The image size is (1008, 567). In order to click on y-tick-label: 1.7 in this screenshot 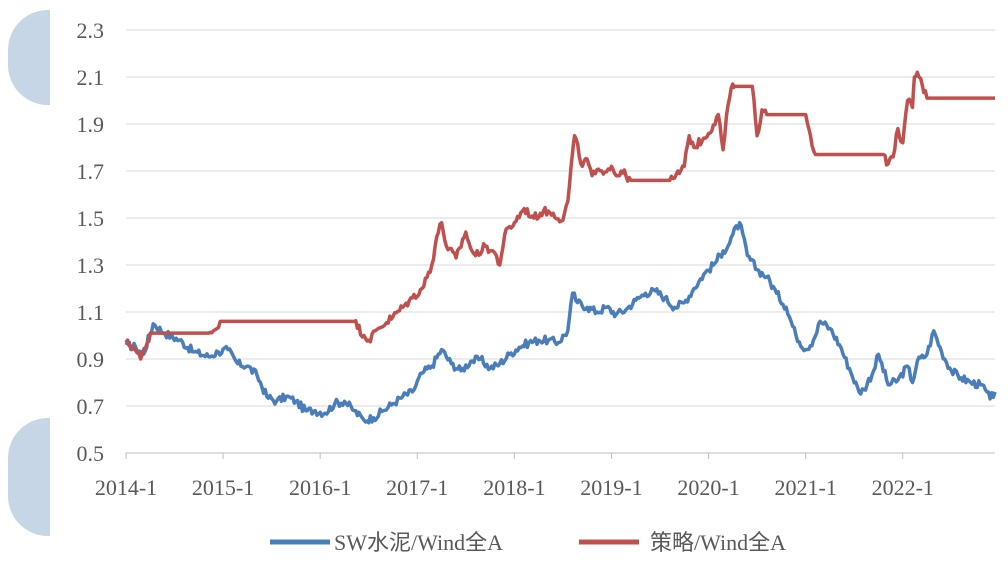, I will do `click(91, 171)`.